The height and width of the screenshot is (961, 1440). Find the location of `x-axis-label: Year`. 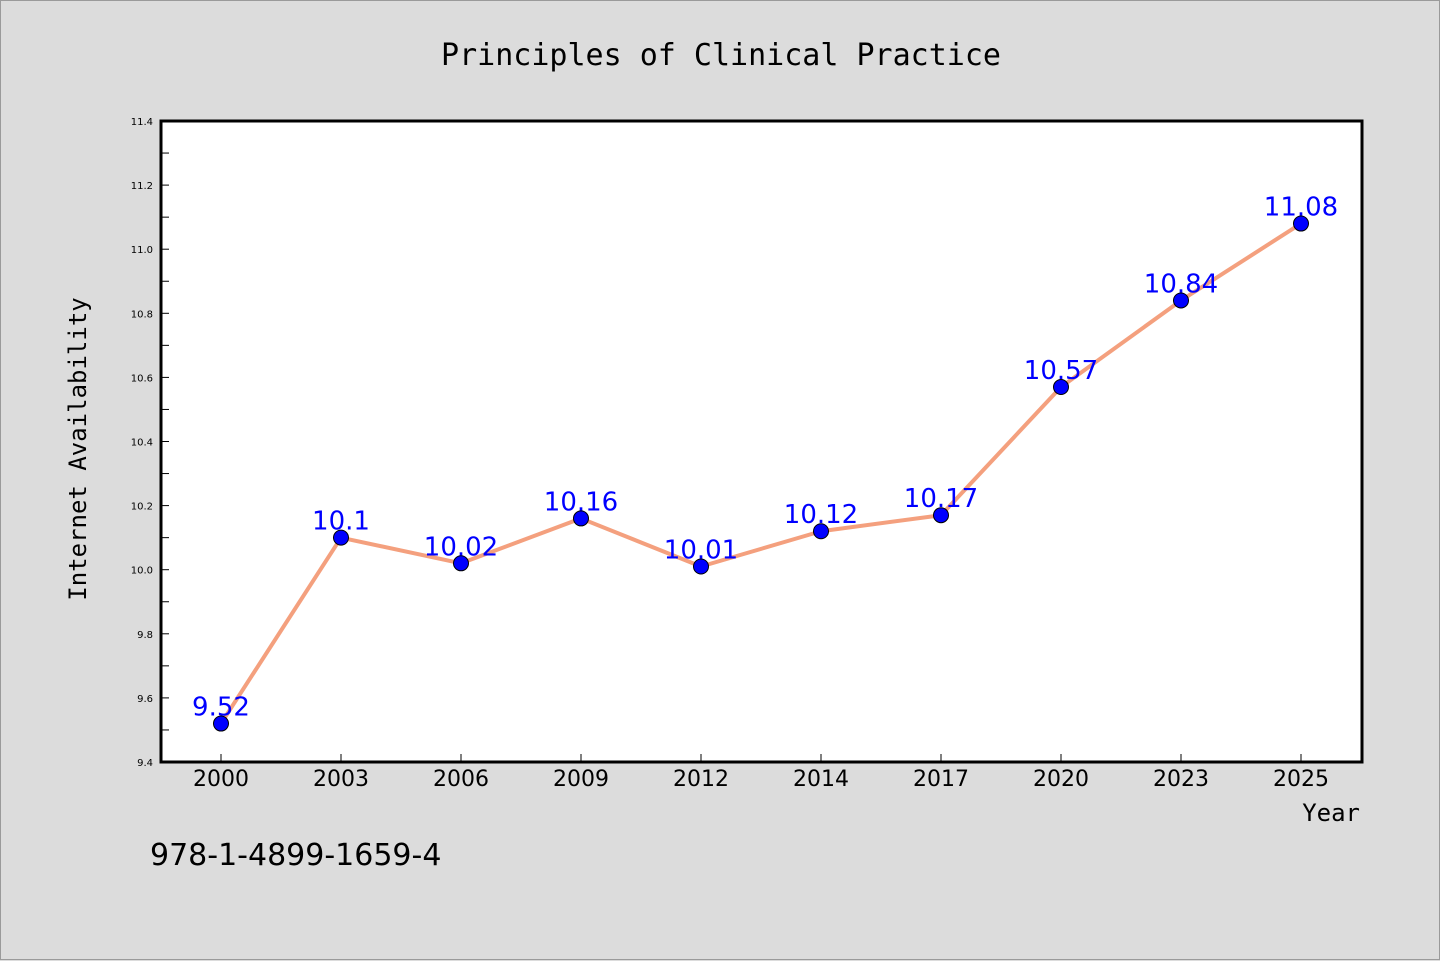

x-axis-label: Year is located at coordinates (1331, 813).